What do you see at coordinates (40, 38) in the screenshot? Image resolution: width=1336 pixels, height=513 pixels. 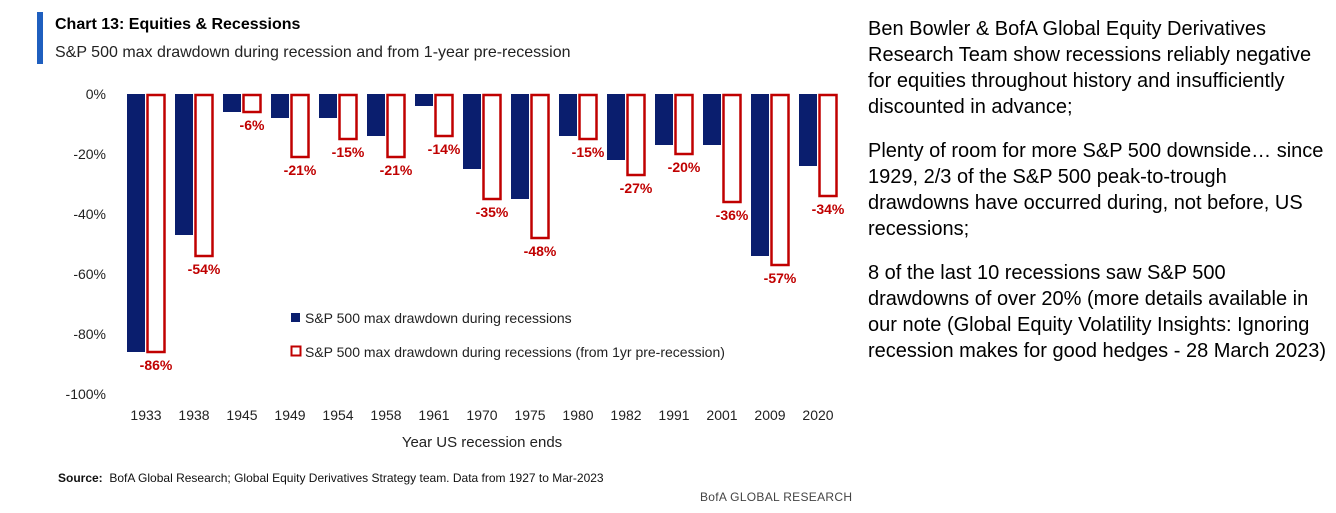 I see `title-accent-bar` at bounding box center [40, 38].